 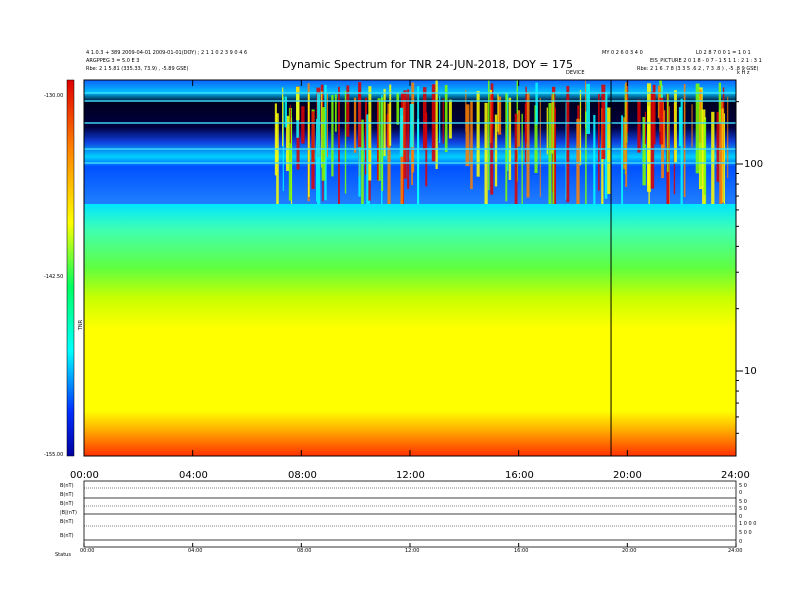 I want to click on x-tick-label: 16:00, so click(x=519, y=475).